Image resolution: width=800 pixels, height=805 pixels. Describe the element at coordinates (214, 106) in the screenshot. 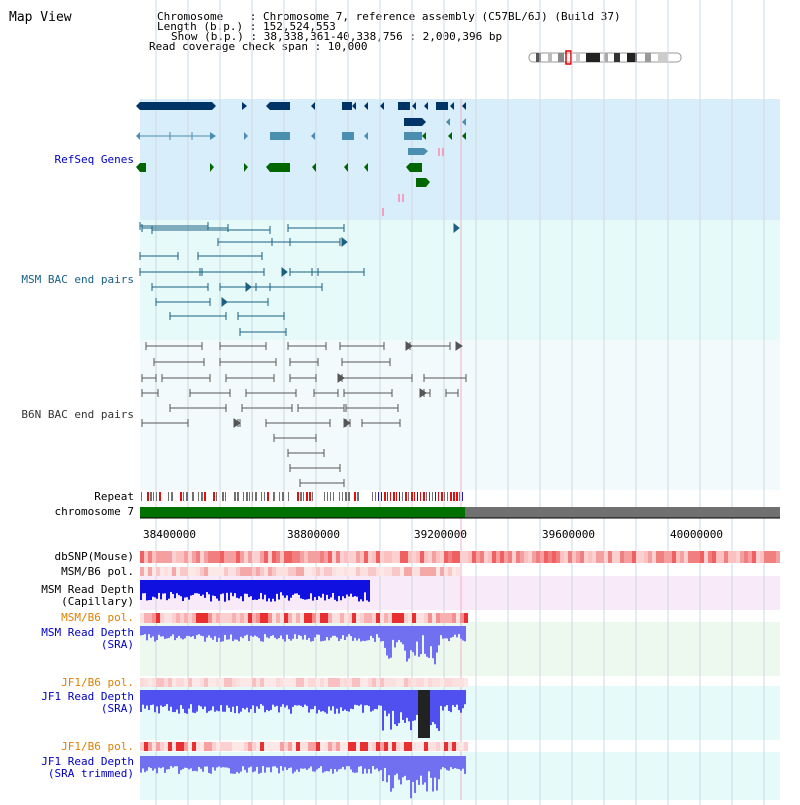

I see `gene-arrow` at that location.